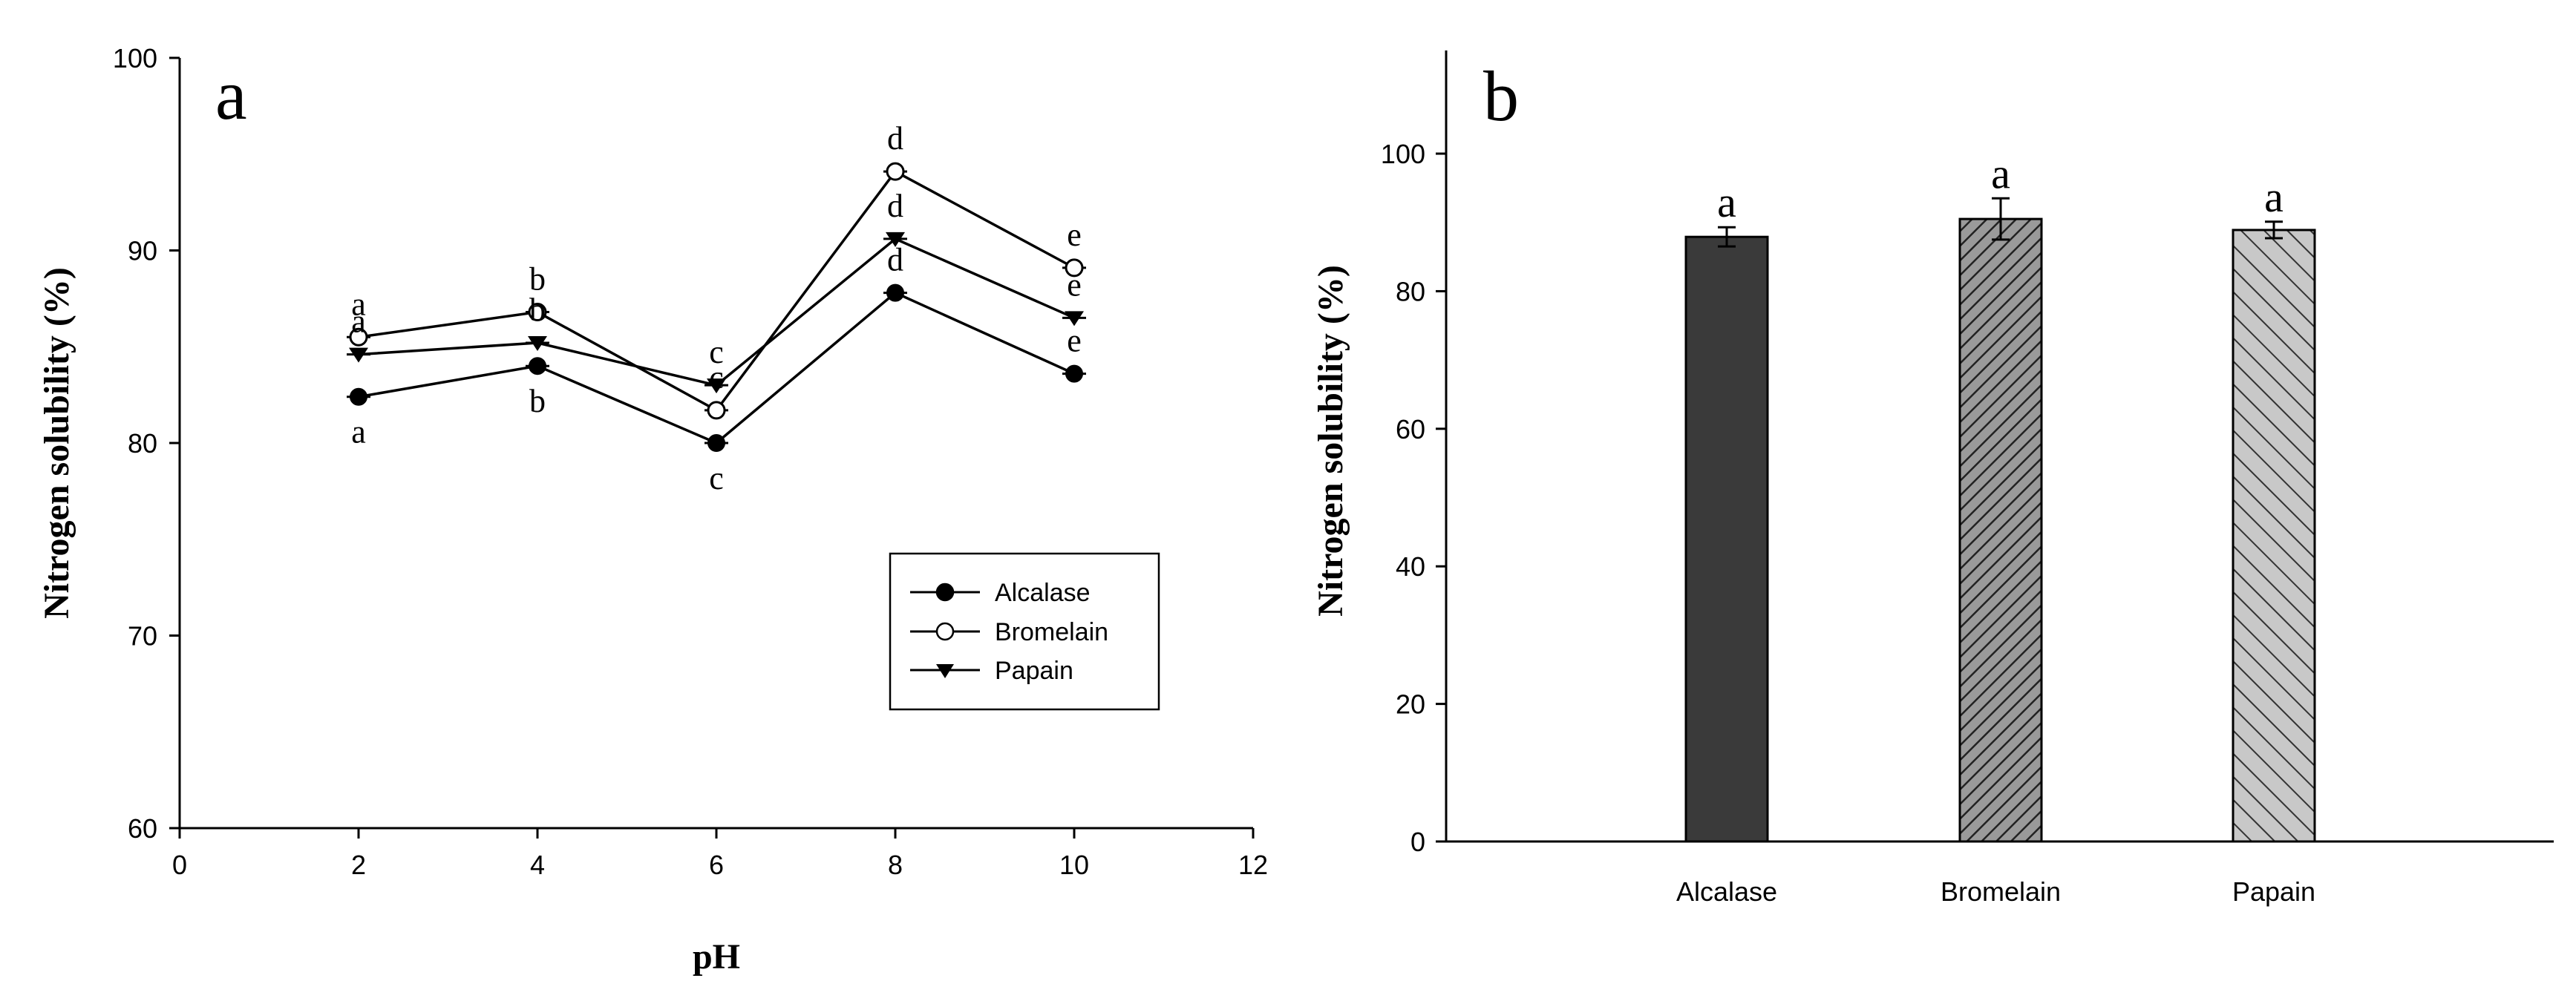  I want to click on a-x-tick-label: 12, so click(1253, 865).